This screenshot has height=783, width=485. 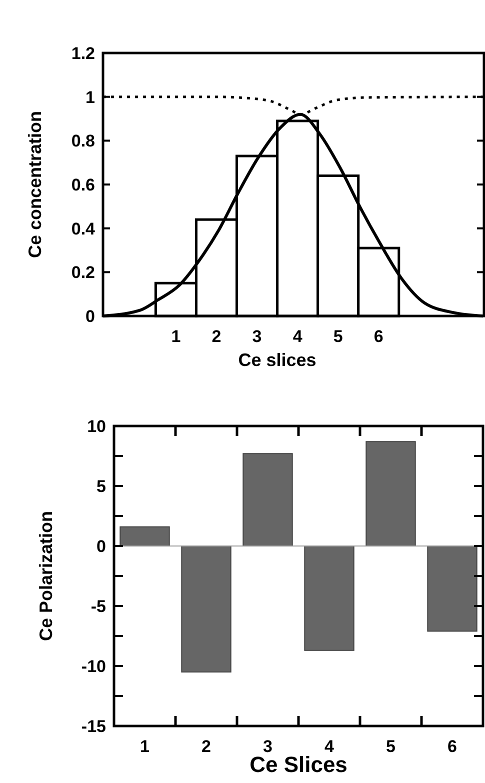 I want to click on y-tick-label: 1, so click(x=90, y=97).